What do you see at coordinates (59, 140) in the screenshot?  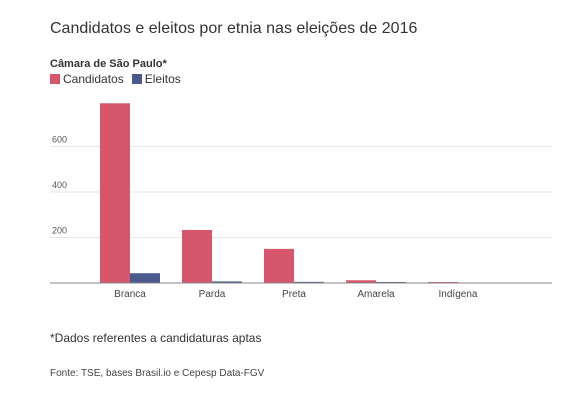 I see `y-tick-label-600: 600` at bounding box center [59, 140].